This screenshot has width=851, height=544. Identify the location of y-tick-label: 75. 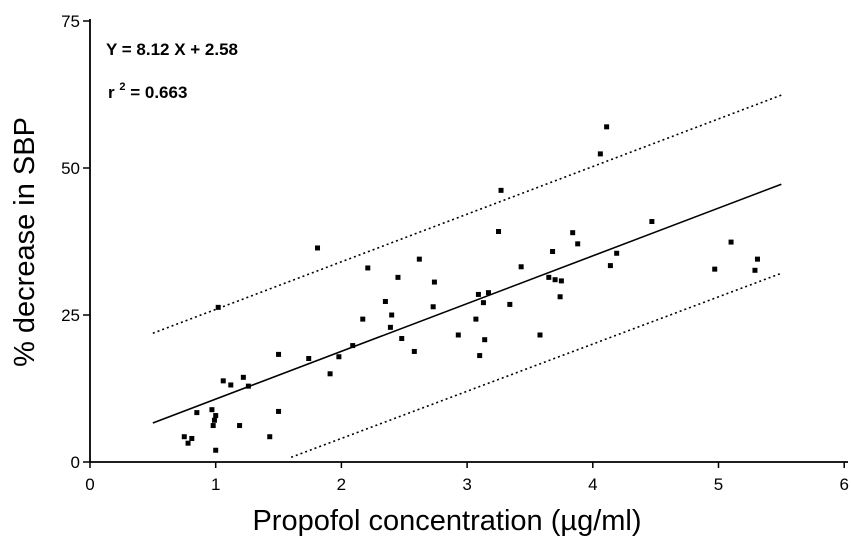
(70, 21).